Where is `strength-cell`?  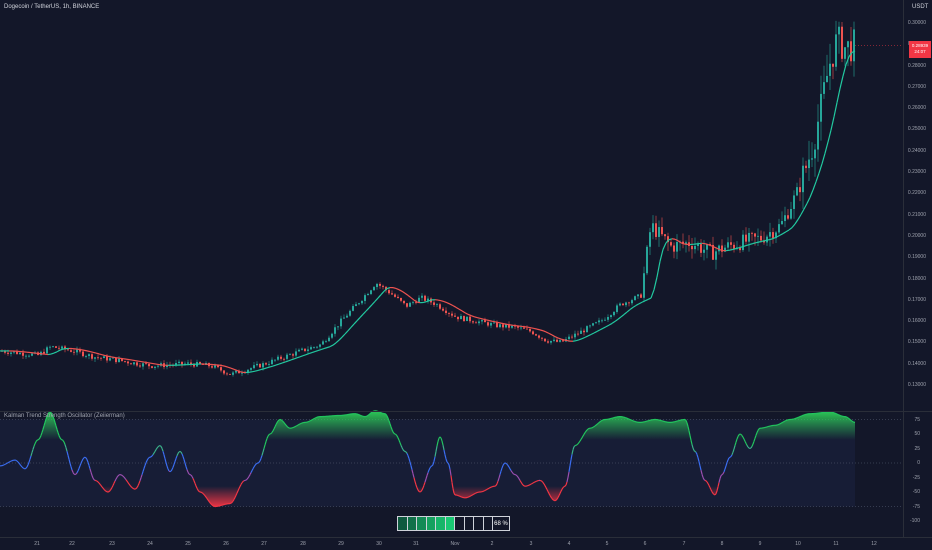
strength-cell is located at coordinates (479, 523).